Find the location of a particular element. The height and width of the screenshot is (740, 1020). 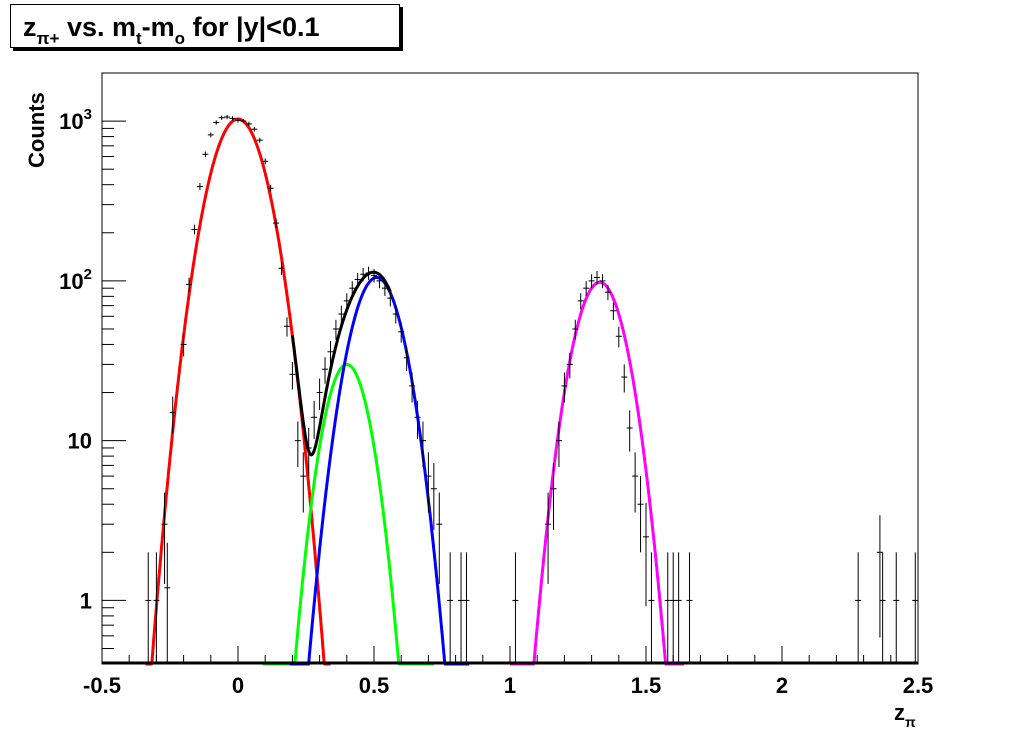

y-tick-exponent: 3 is located at coordinates (88, 114).